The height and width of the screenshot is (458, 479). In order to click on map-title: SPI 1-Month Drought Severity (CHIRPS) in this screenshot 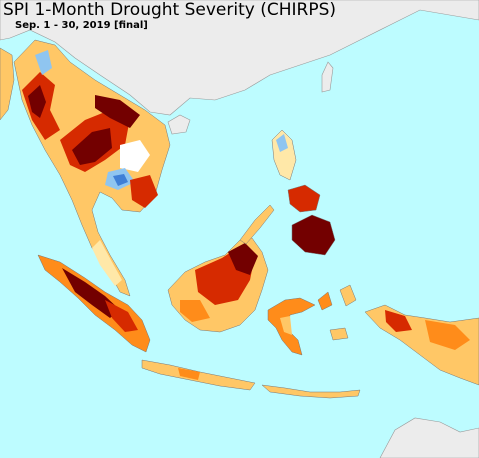, I will do `click(170, 10)`.